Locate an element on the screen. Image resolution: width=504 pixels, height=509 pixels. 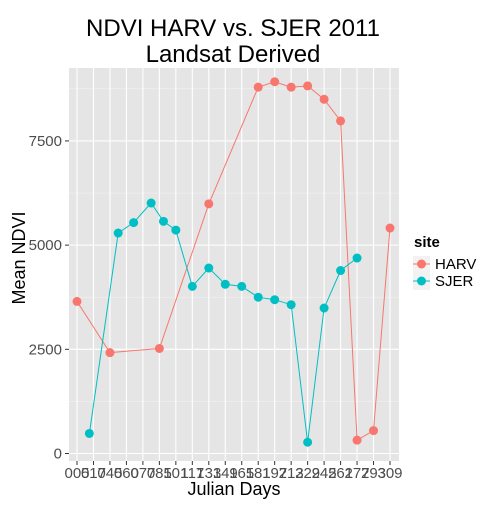
legend-label-sjer: SJER is located at coordinates (454, 281).